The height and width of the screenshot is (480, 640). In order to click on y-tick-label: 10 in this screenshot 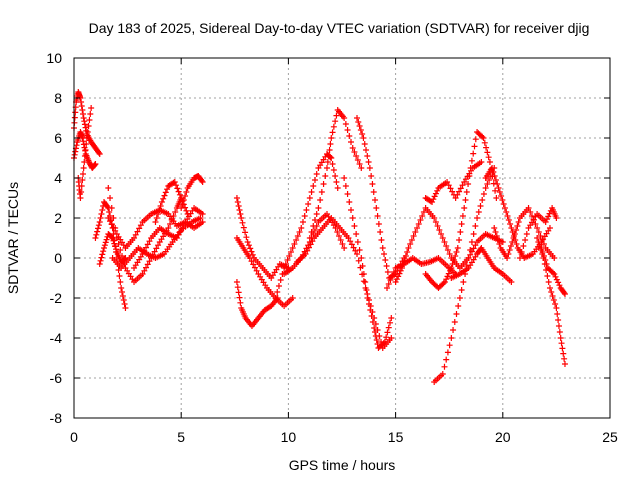, I will do `click(54, 58)`.